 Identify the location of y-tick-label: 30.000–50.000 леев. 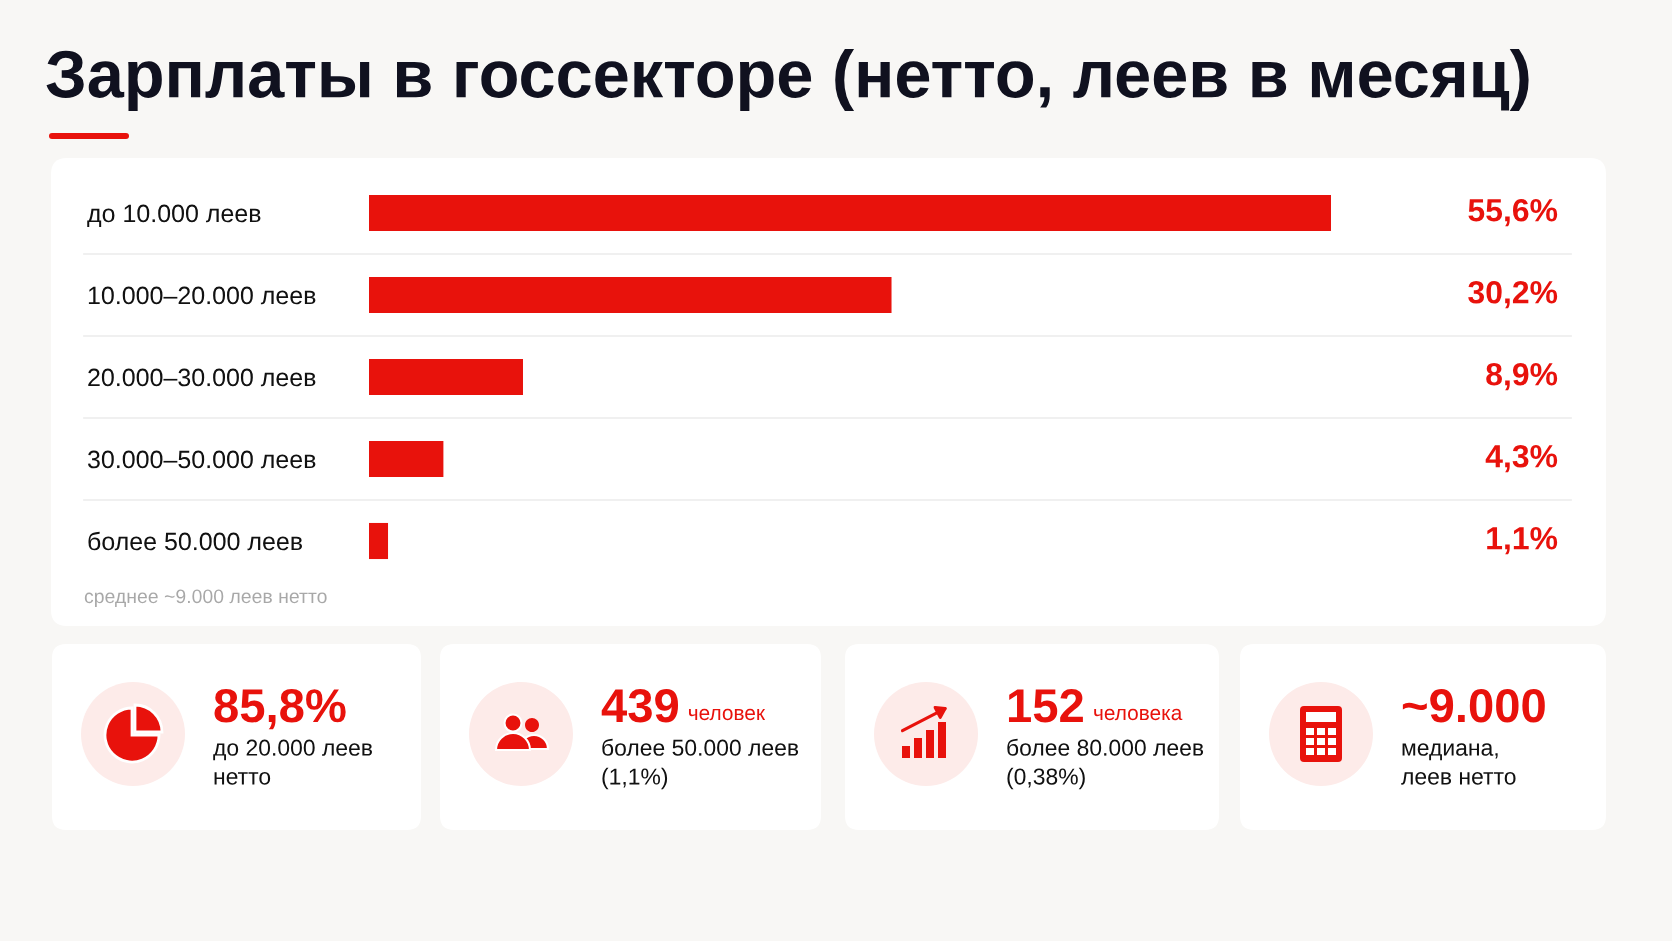
(201, 459).